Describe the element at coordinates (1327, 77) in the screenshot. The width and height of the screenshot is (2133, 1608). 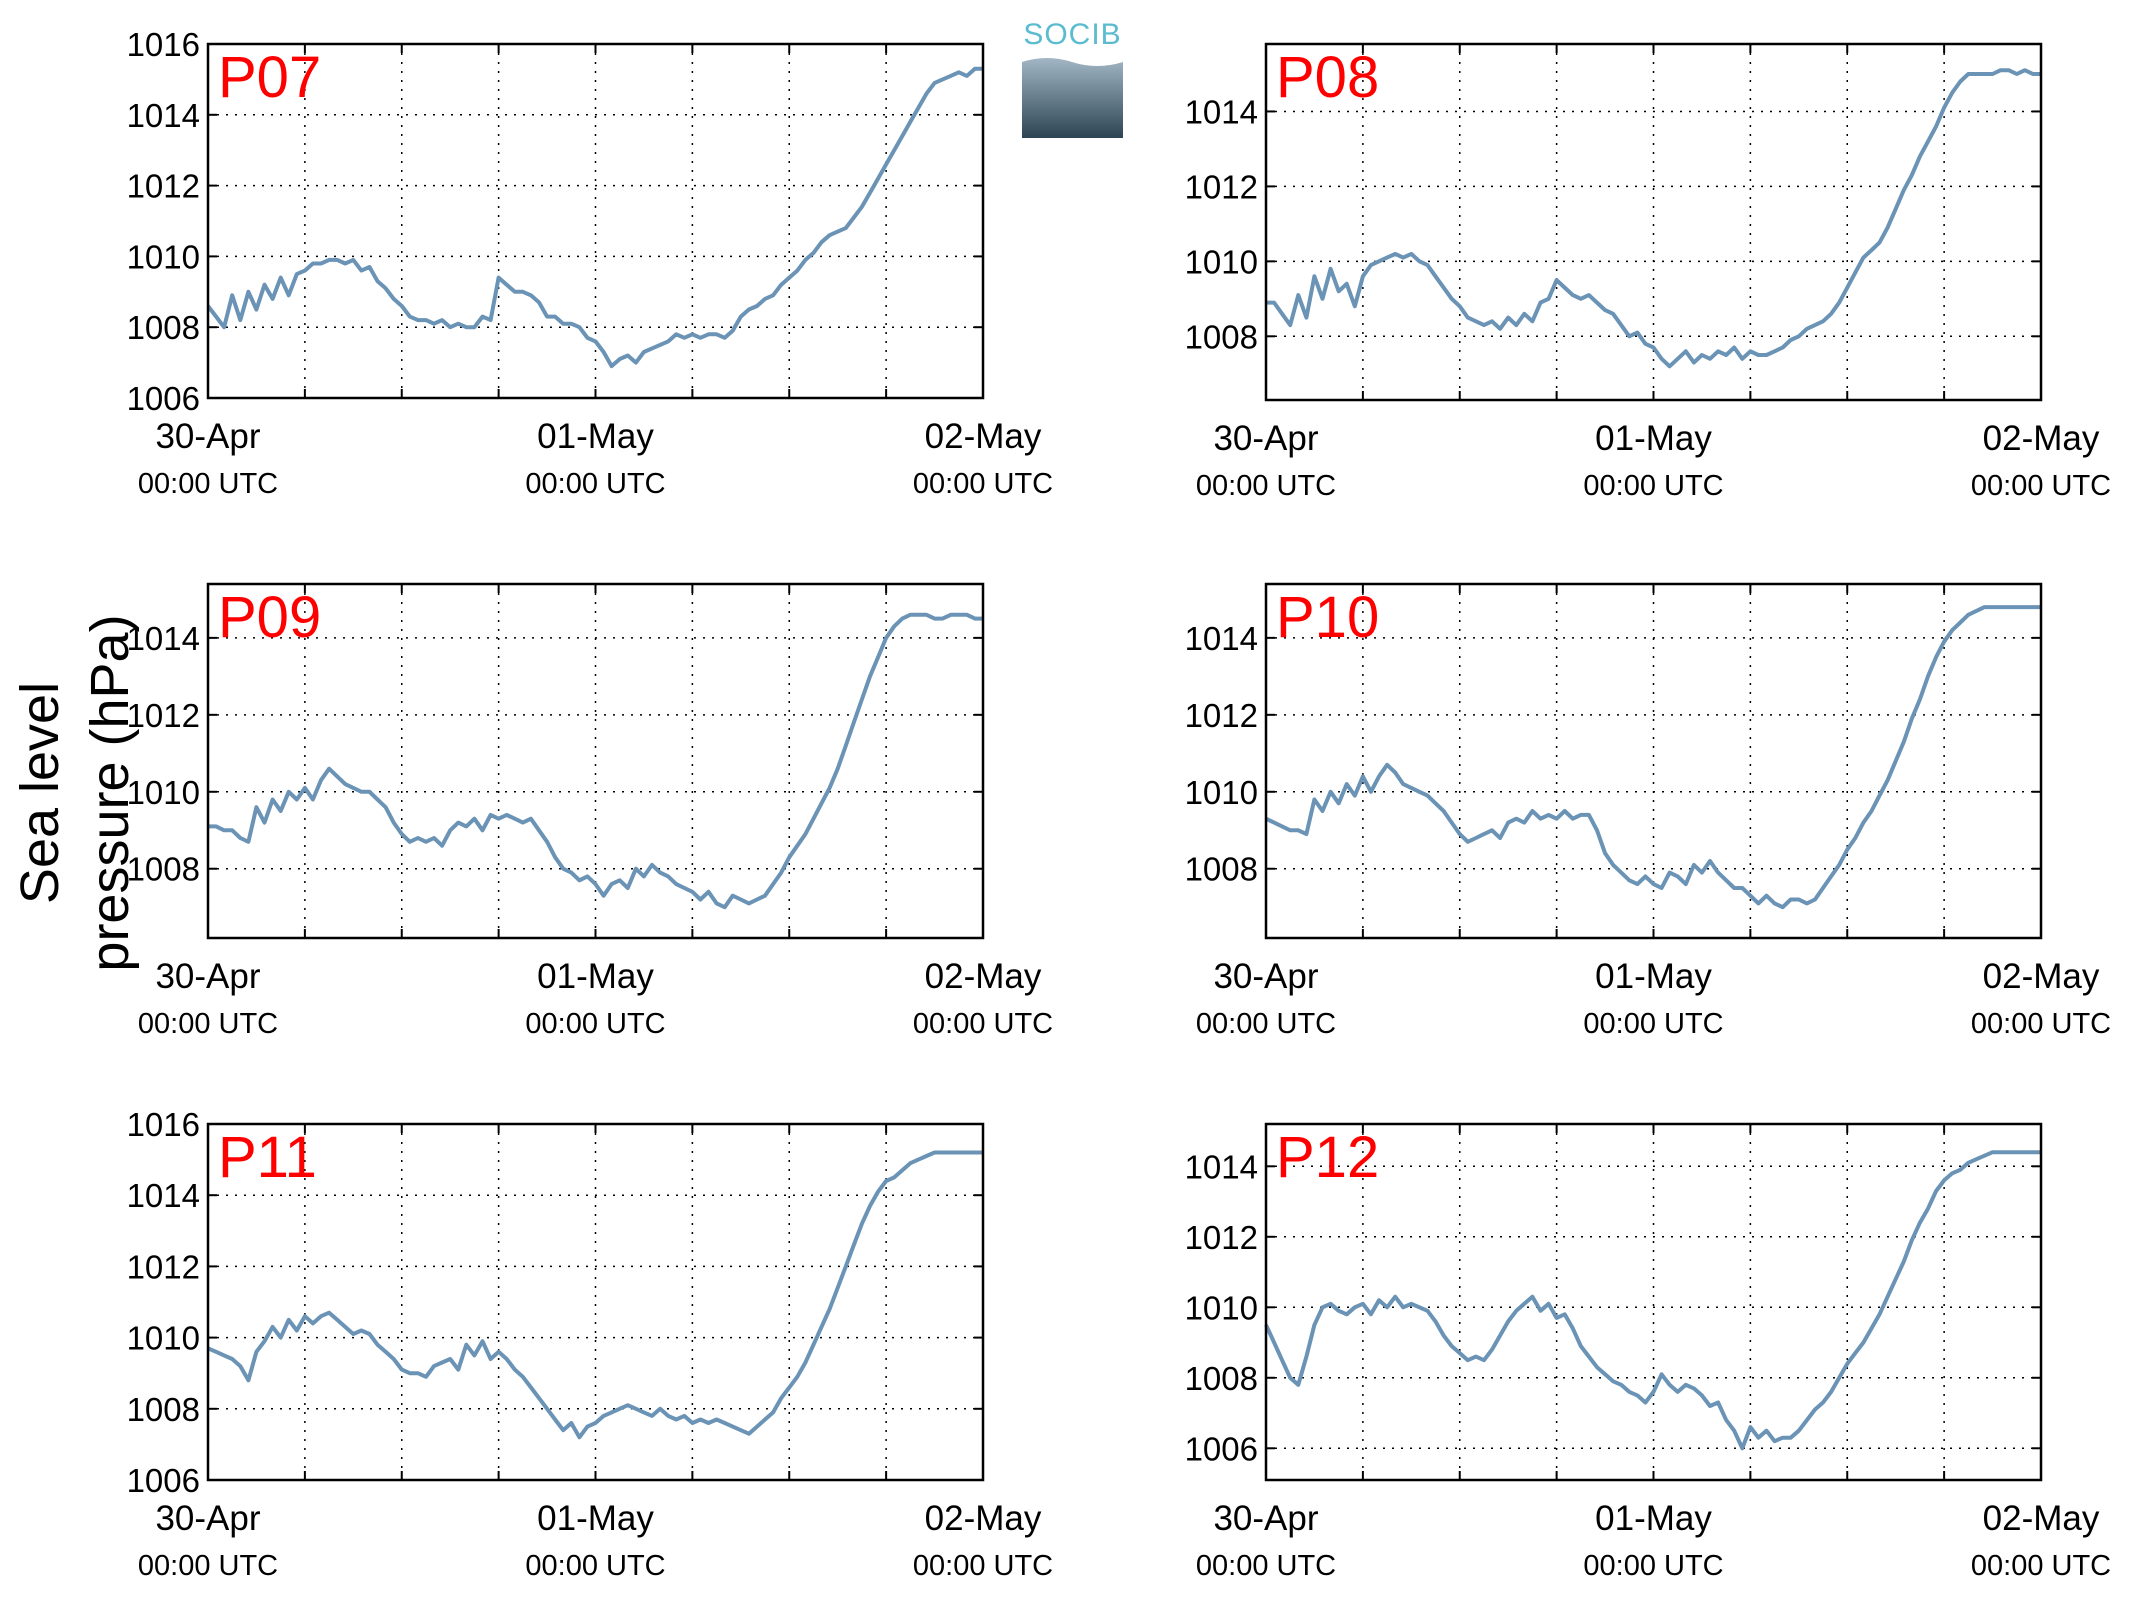
I see `panel-label: P08` at that location.